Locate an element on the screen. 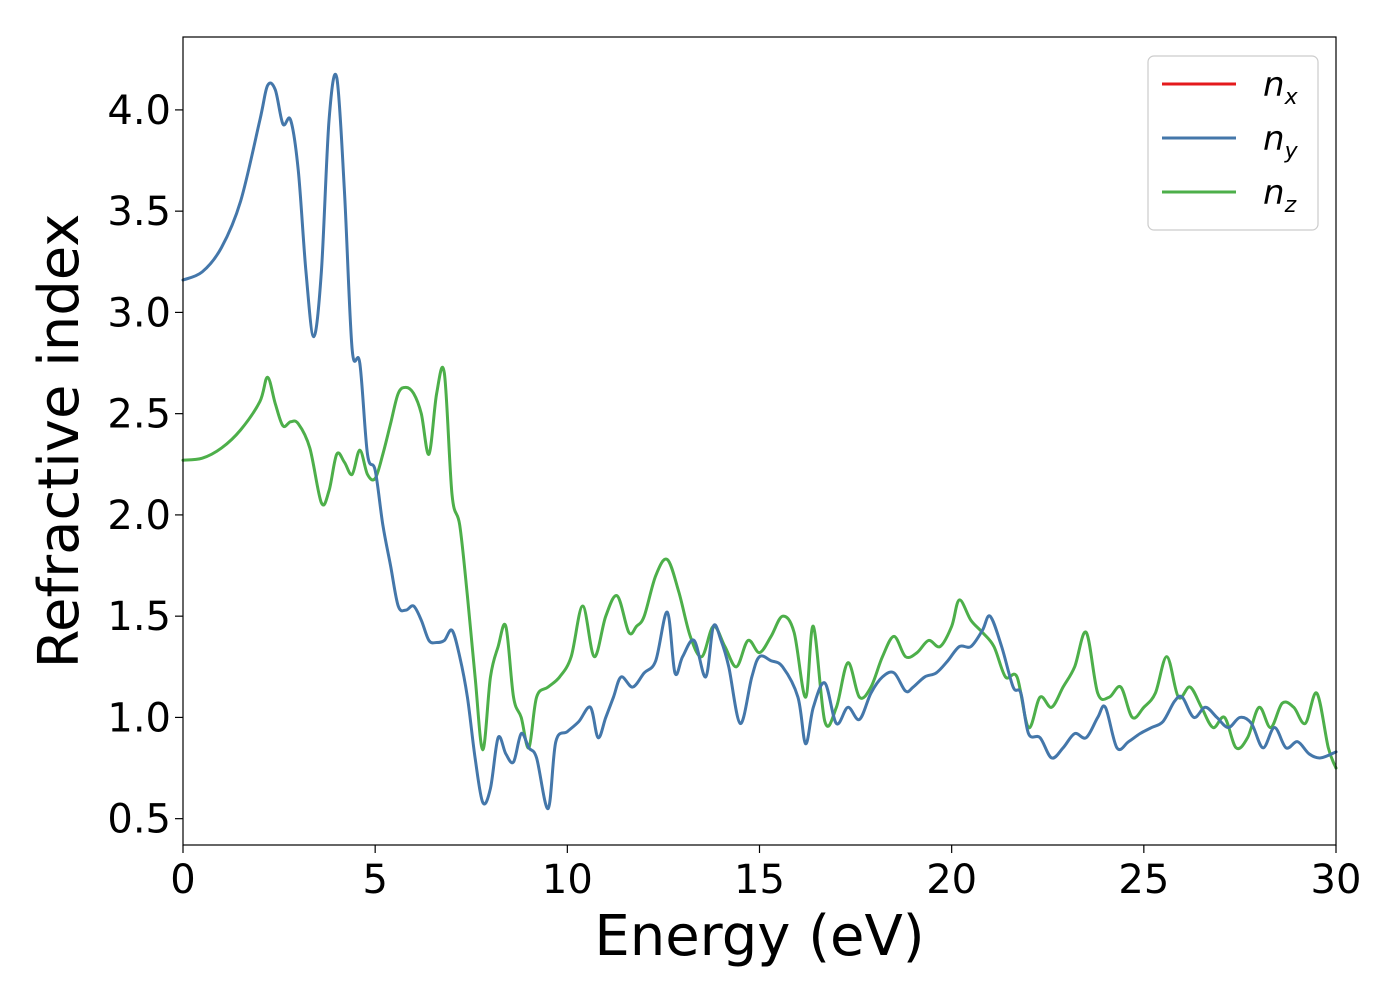  y-tick-label: 3.0 is located at coordinates (139, 313).